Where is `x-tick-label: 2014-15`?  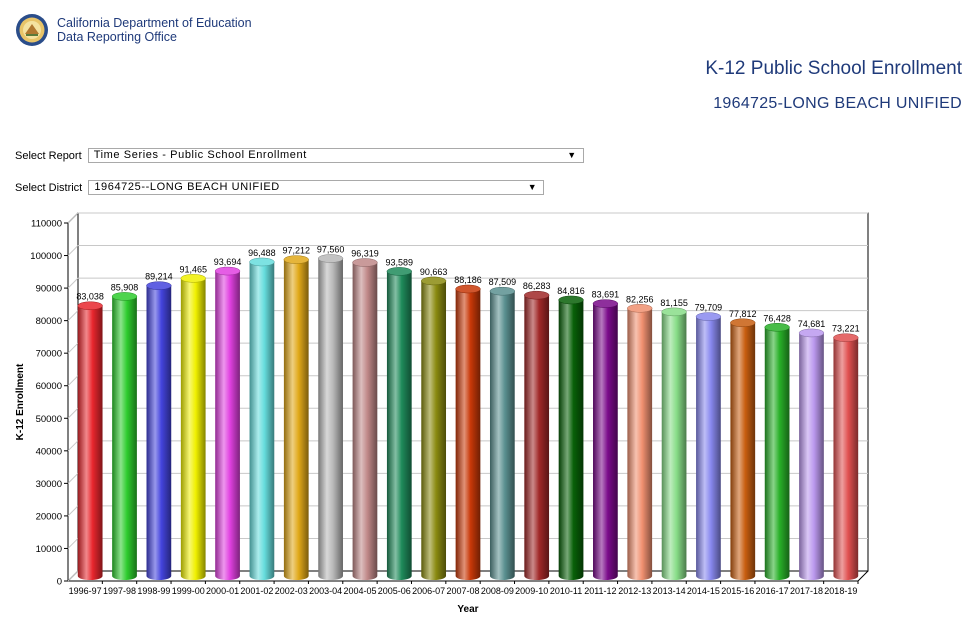
x-tick-label: 2014-15 is located at coordinates (703, 591).